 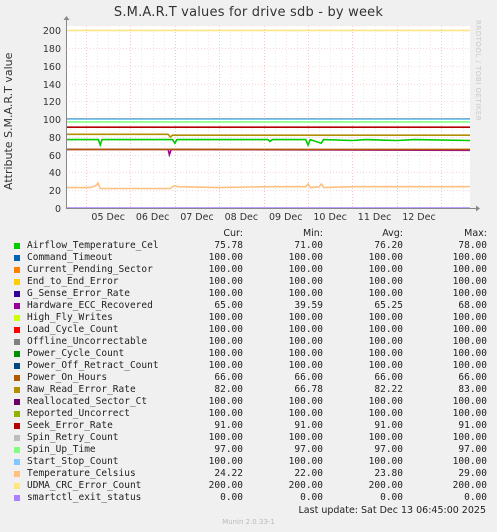 What do you see at coordinates (228, 305) in the screenshot?
I see `legend-cur-value: 65.00` at bounding box center [228, 305].